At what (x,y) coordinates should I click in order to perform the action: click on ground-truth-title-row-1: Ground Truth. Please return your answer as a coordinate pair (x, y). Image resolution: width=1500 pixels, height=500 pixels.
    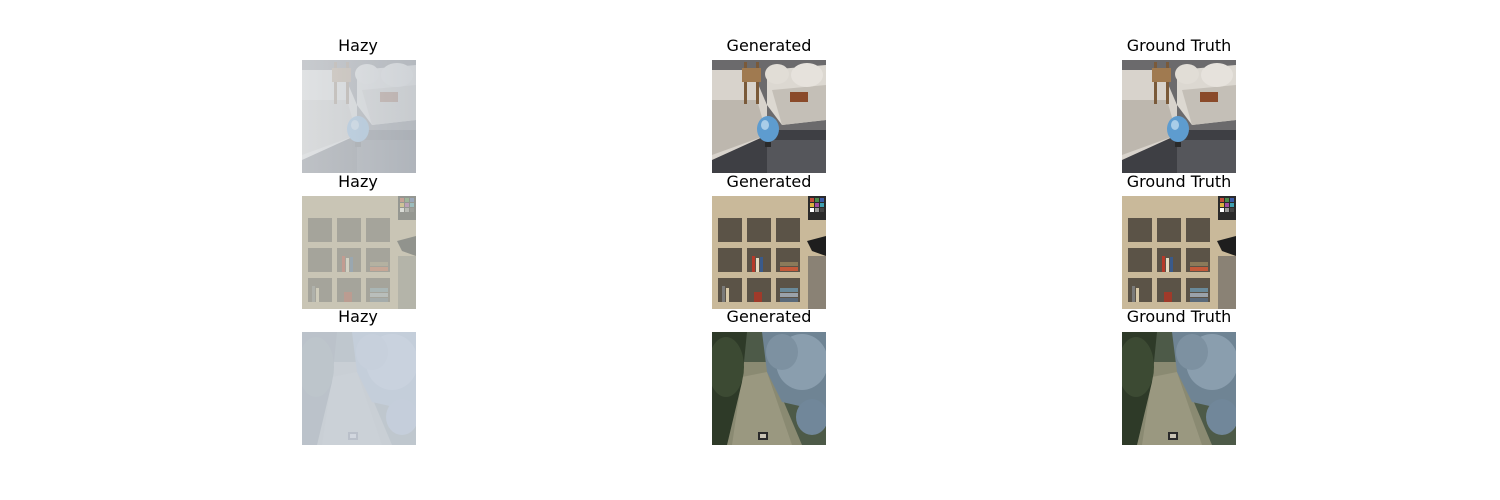
    Looking at the image, I should click on (1179, 45).